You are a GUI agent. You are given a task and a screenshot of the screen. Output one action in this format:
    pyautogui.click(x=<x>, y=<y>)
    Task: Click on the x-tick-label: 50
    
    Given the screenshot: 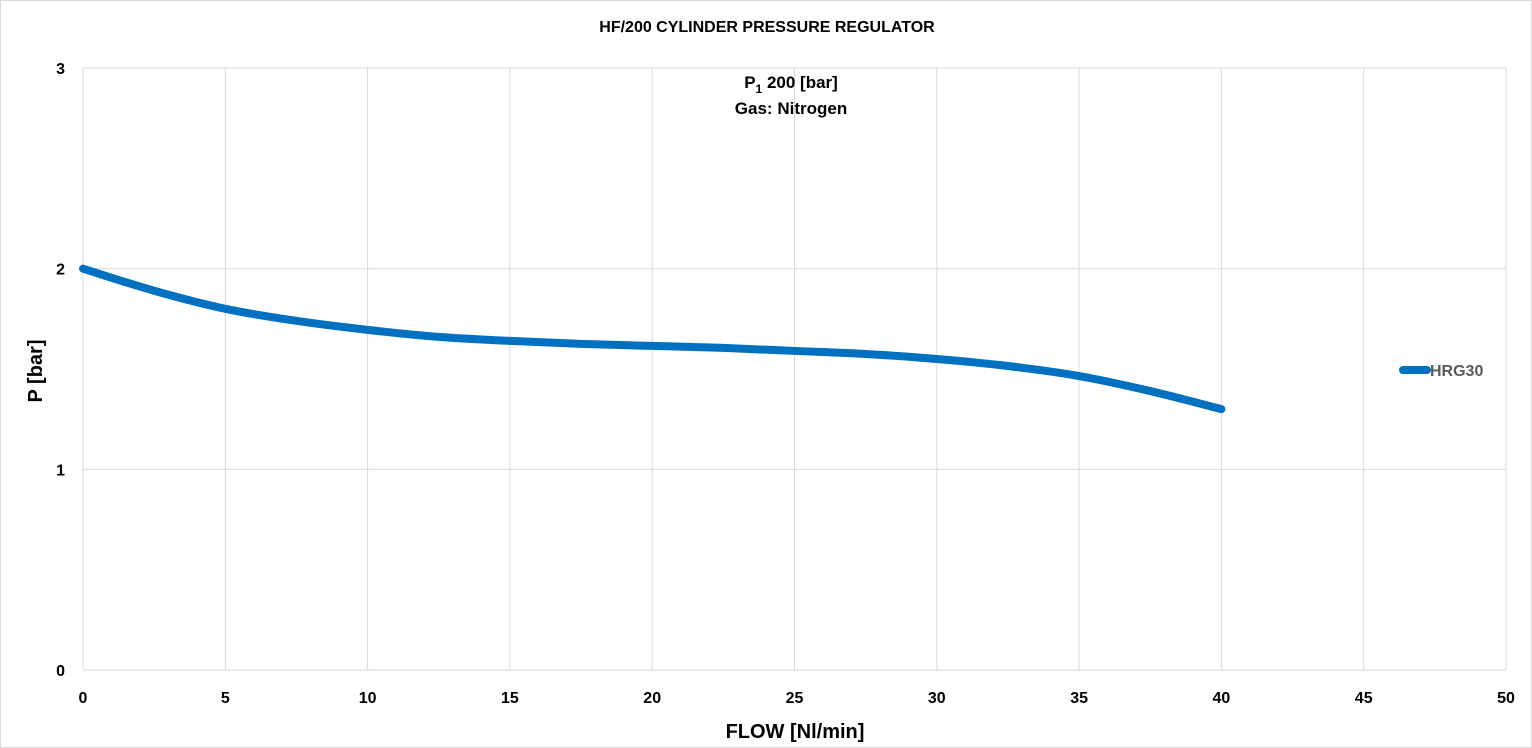 What is the action you would take?
    pyautogui.click(x=1506, y=698)
    